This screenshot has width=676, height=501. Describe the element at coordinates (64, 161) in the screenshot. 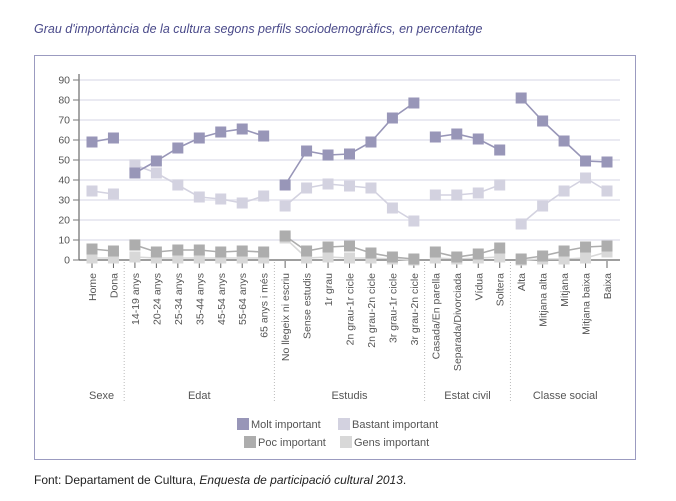

I see `y-tick-label: 50` at that location.